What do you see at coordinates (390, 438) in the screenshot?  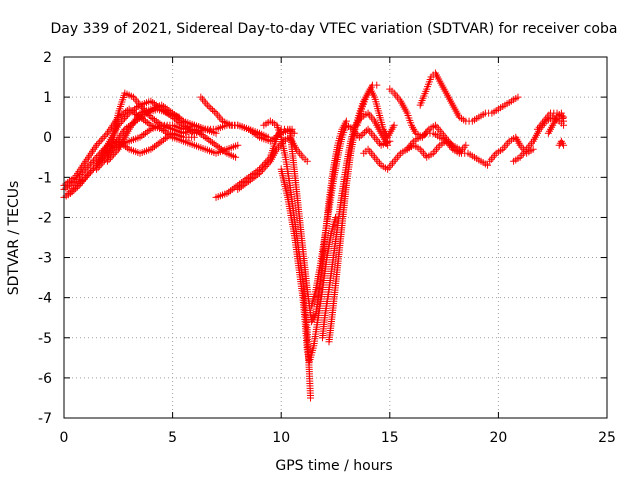 I see `x-tick-label: 15` at bounding box center [390, 438].